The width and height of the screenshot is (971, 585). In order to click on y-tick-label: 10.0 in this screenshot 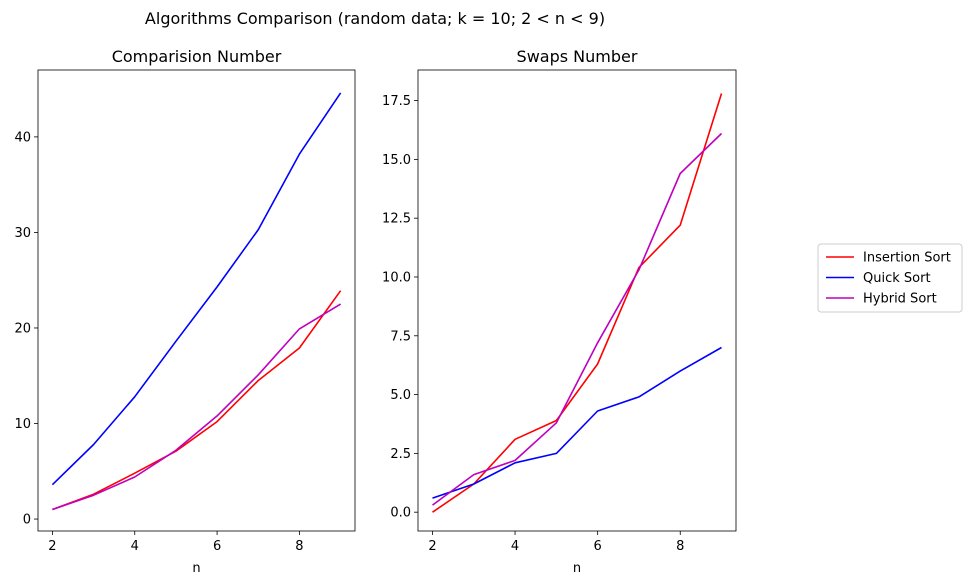, I will do `click(396, 277)`.